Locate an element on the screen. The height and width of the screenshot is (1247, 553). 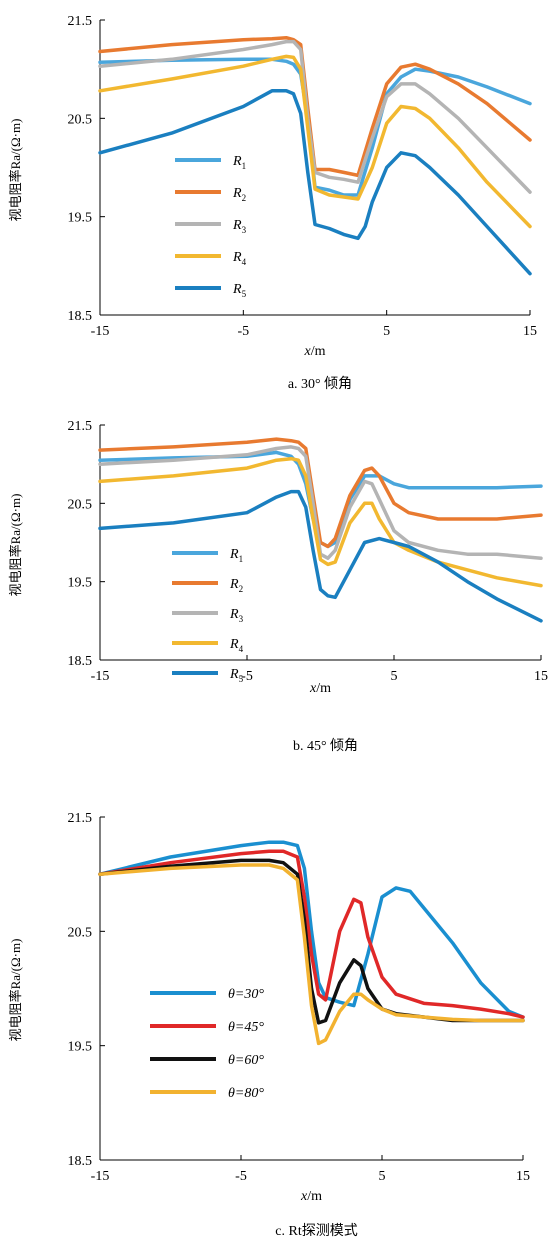
legend-name: θ=80° is located at coordinates (246, 1093).